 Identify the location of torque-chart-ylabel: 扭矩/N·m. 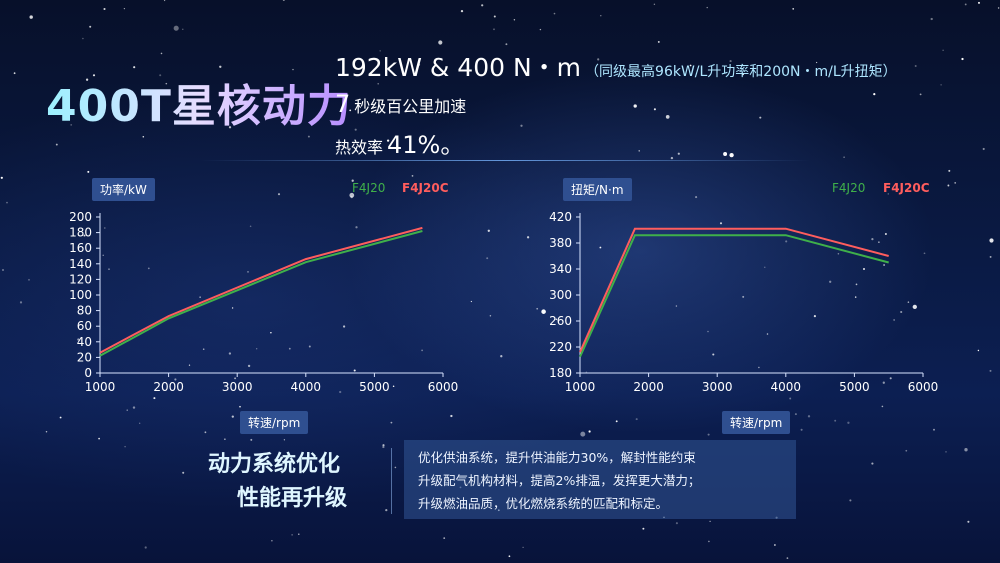
(597, 189).